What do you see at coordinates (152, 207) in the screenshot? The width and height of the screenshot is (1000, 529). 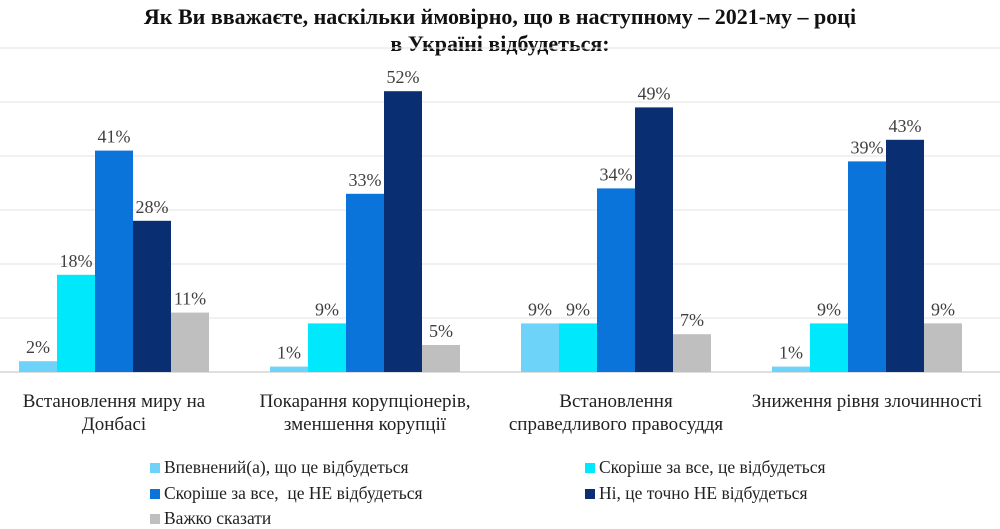 I see `data-label: 28%` at bounding box center [152, 207].